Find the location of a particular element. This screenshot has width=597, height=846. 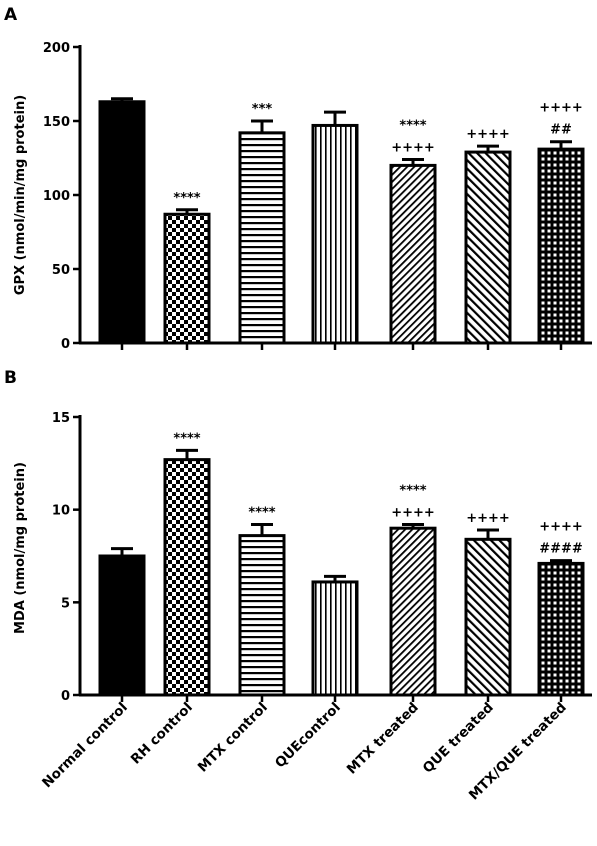

significance-label-a: ## is located at coordinates (561, 130).